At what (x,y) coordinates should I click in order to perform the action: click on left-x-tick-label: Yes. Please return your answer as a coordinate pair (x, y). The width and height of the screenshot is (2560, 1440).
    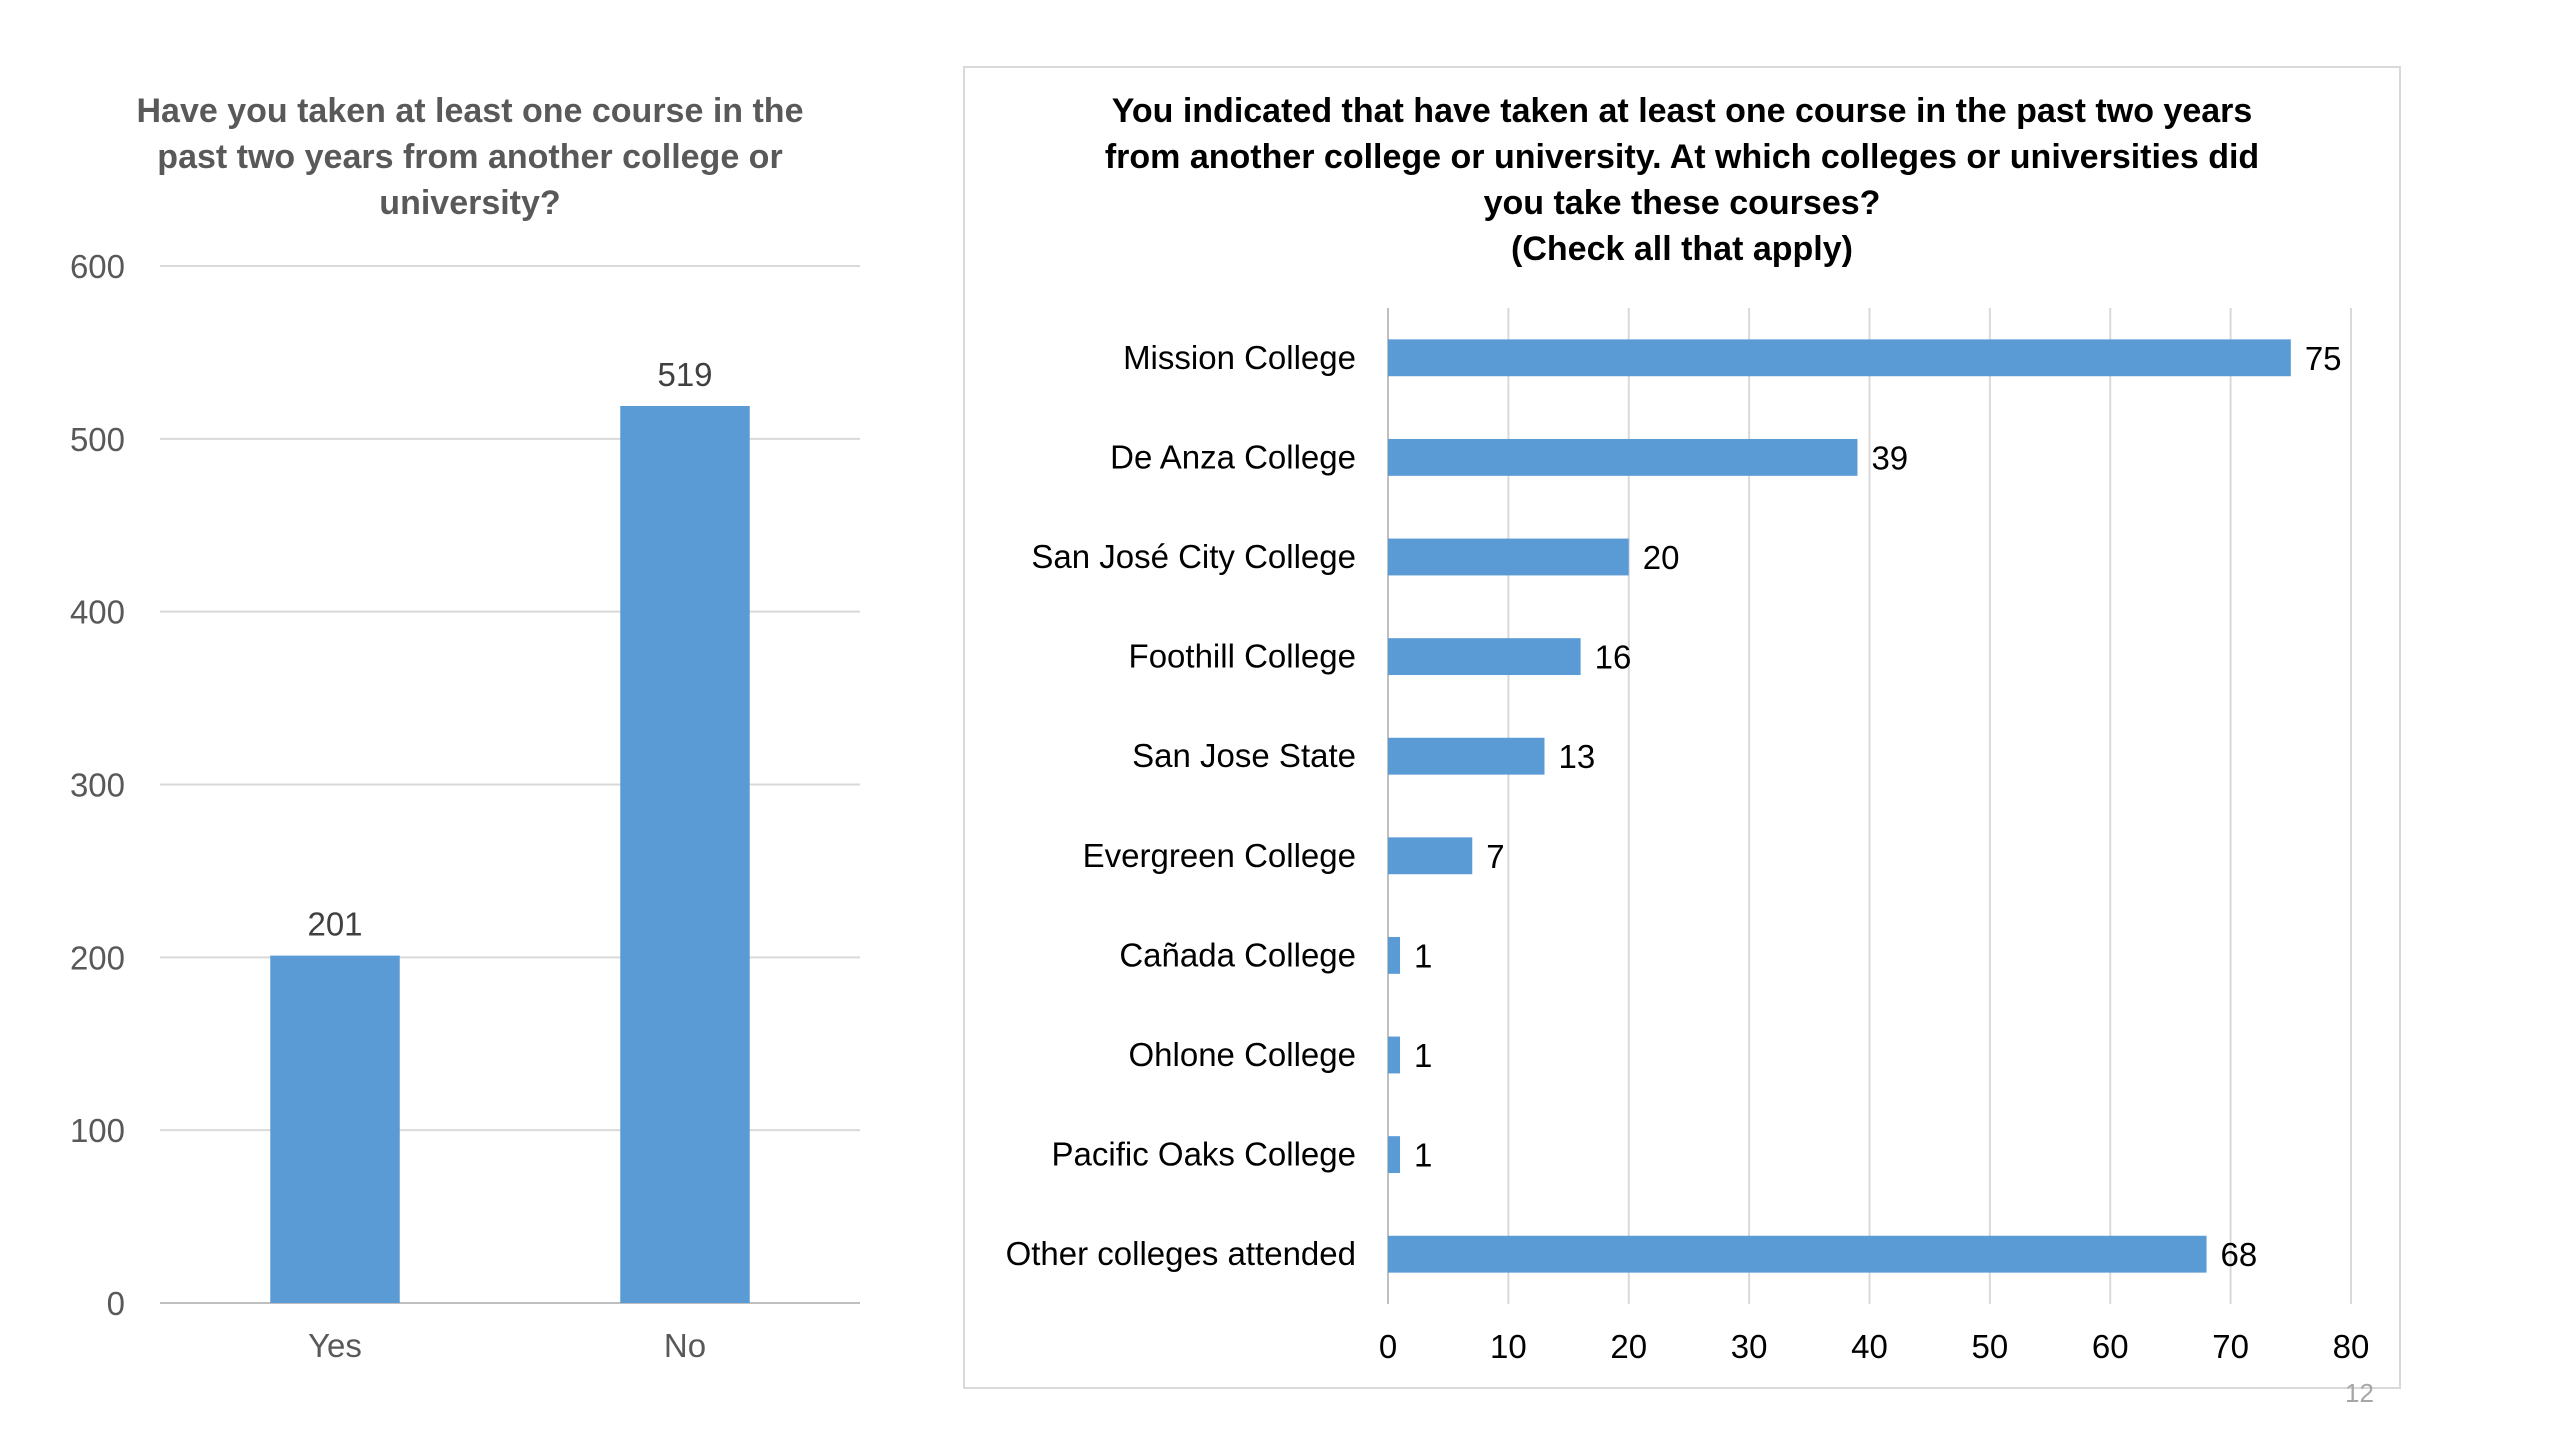
    Looking at the image, I should click on (335, 1345).